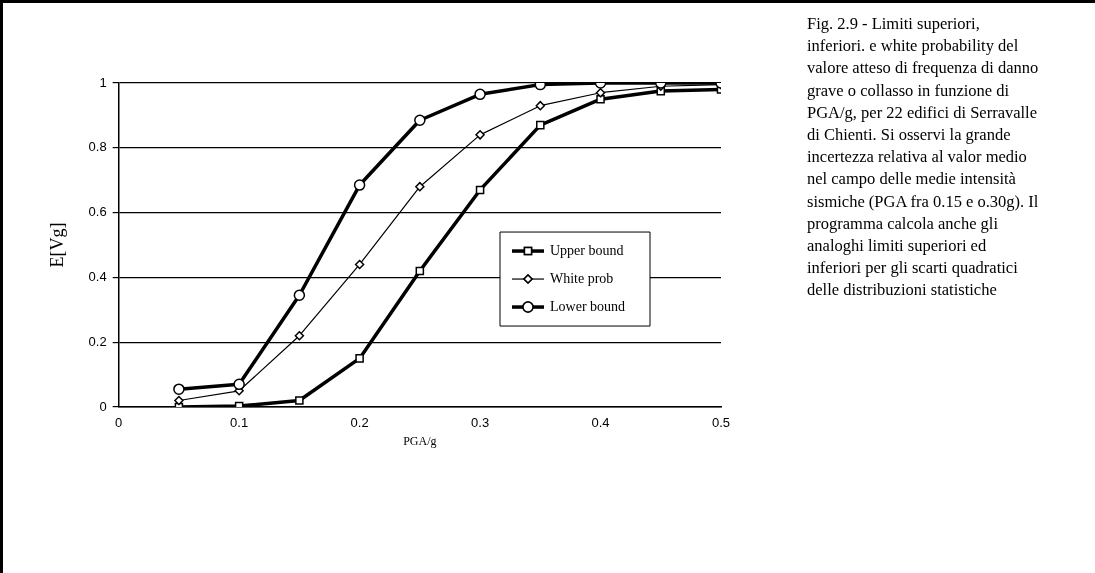 This screenshot has width=1095, height=573. What do you see at coordinates (721, 423) in the screenshot?
I see `x-tick-label: 0.5` at bounding box center [721, 423].